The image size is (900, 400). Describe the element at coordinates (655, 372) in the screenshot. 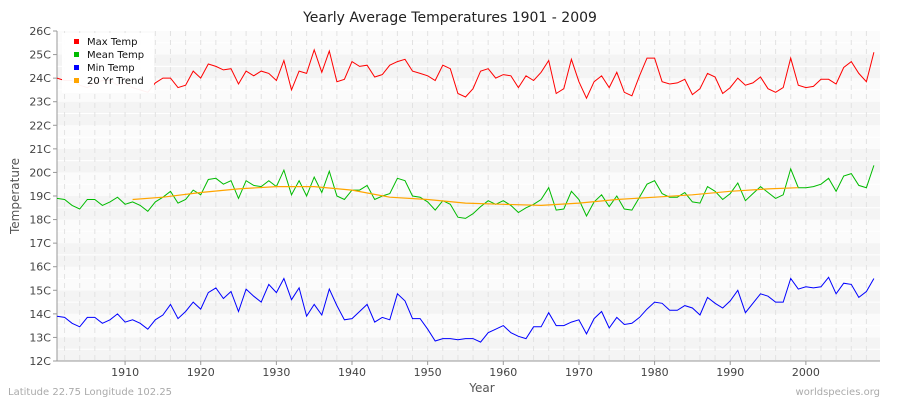

I see `x-tick-label: 1980` at that location.